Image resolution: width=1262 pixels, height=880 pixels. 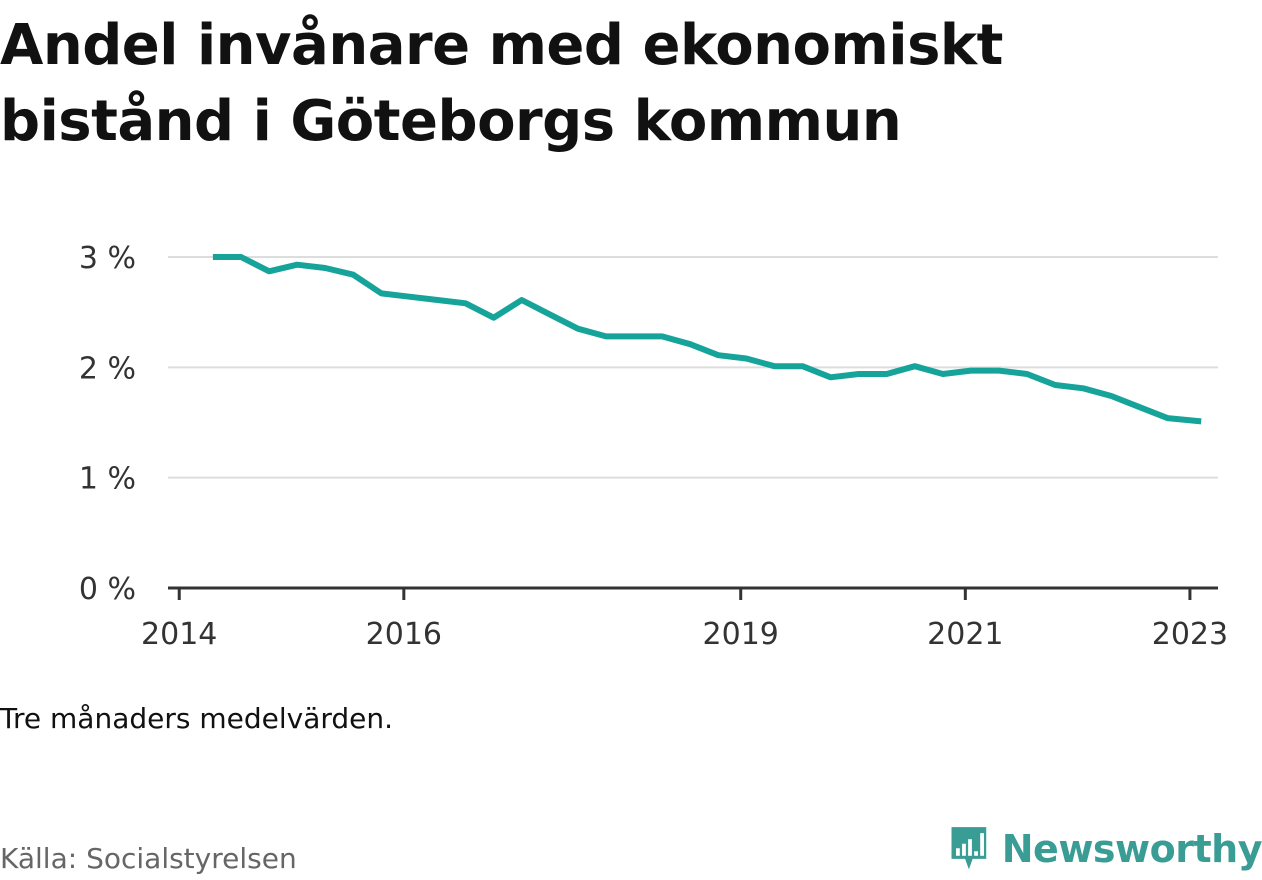 I want to click on x-axis, so click(x=693, y=593).